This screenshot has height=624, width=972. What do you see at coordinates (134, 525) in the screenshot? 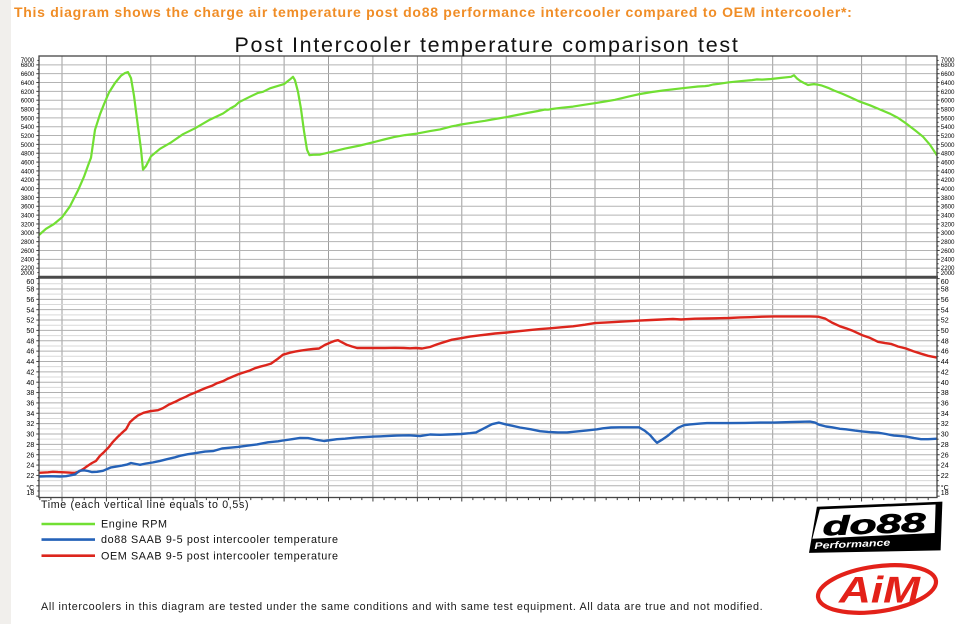
I see `svg-text: Engine RPM` at bounding box center [134, 525].